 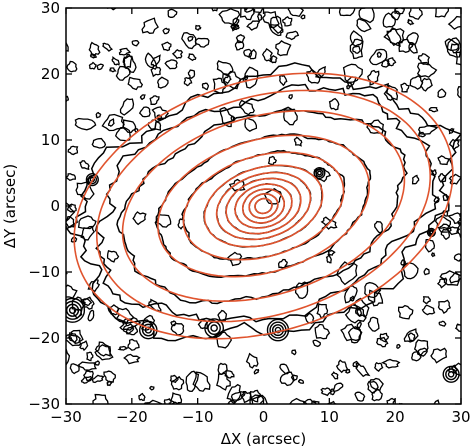 I want to click on x-tick-label: 0, so click(x=264, y=417).